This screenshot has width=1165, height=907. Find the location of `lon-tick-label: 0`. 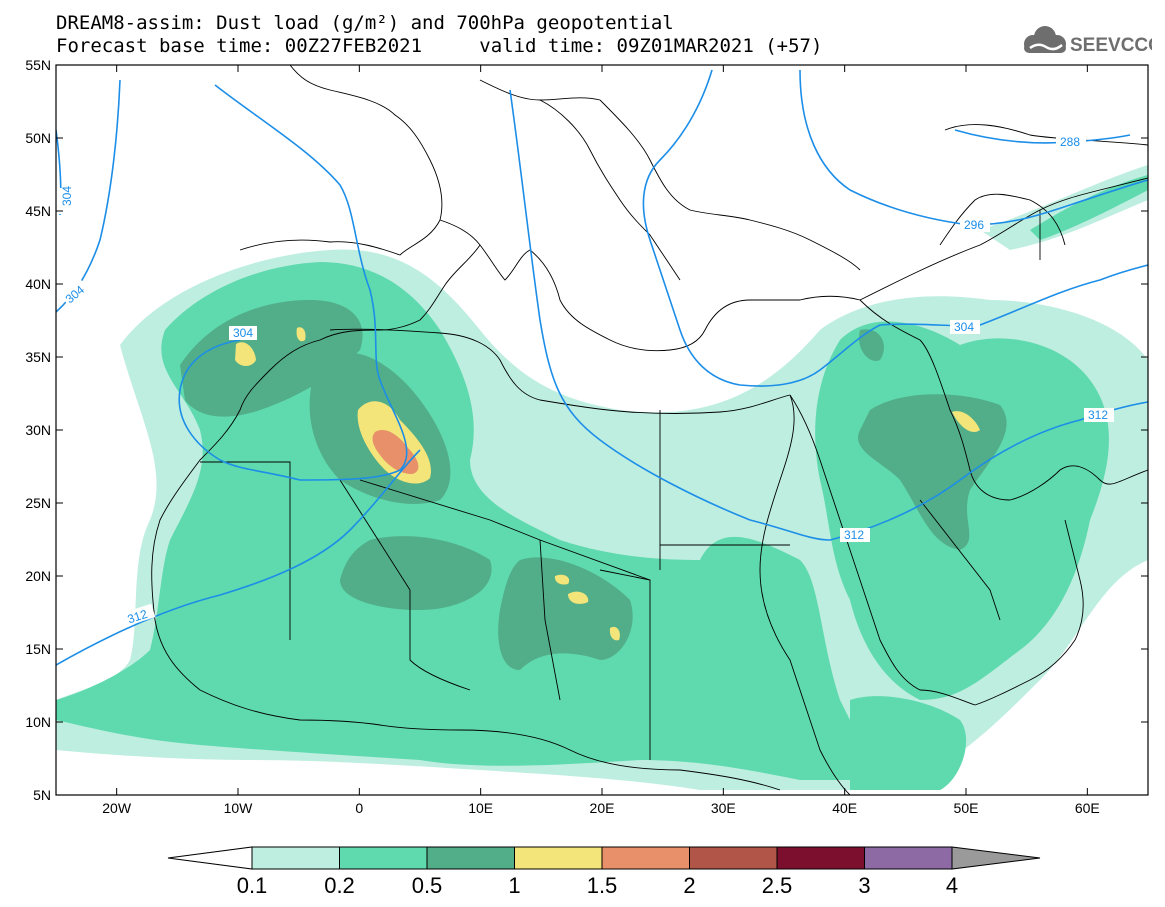

lon-tick-label: 0 is located at coordinates (359, 808).